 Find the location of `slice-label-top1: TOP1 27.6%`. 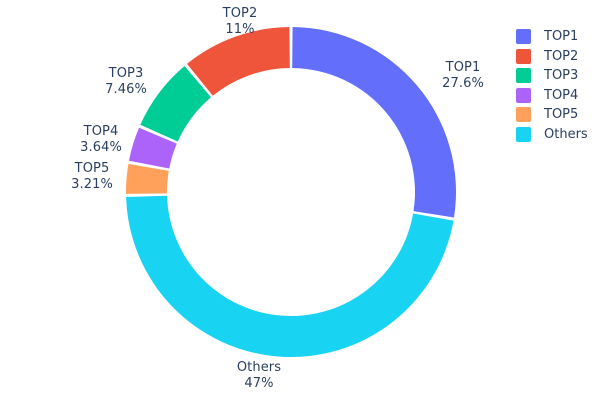

slice-label-top1: TOP1 27.6% is located at coordinates (463, 76).